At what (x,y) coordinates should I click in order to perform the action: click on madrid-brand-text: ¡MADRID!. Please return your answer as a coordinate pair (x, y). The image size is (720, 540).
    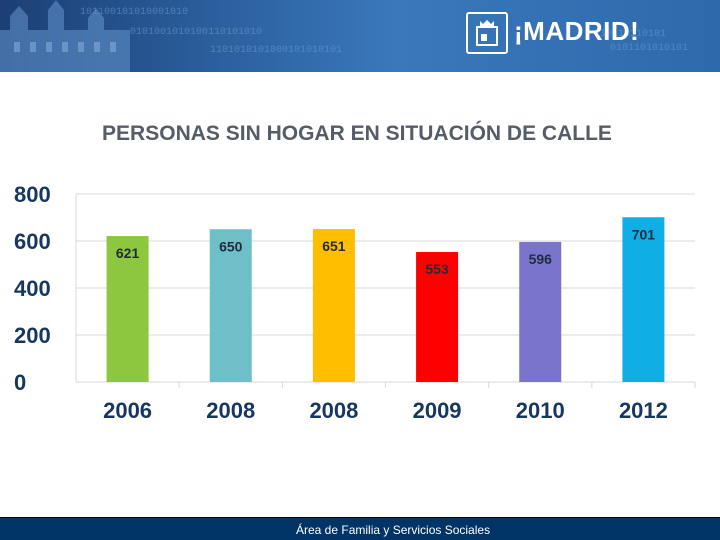
    Looking at the image, I should click on (577, 31).